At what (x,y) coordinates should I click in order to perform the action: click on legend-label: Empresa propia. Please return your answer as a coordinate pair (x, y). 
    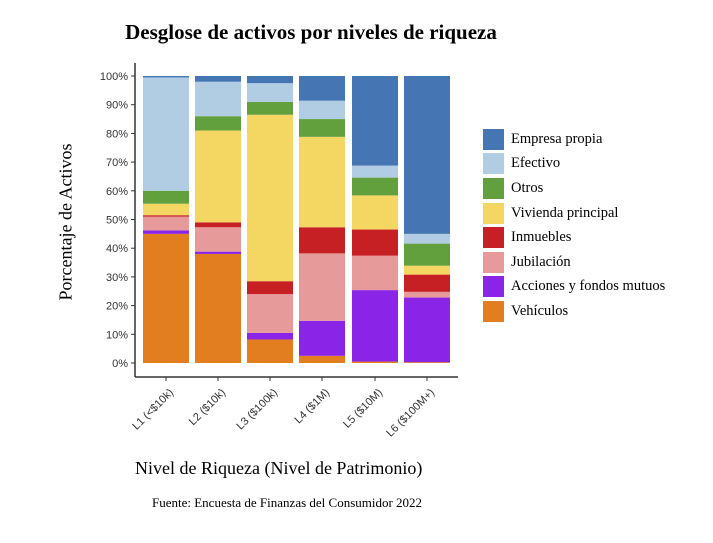
    Looking at the image, I should click on (557, 138).